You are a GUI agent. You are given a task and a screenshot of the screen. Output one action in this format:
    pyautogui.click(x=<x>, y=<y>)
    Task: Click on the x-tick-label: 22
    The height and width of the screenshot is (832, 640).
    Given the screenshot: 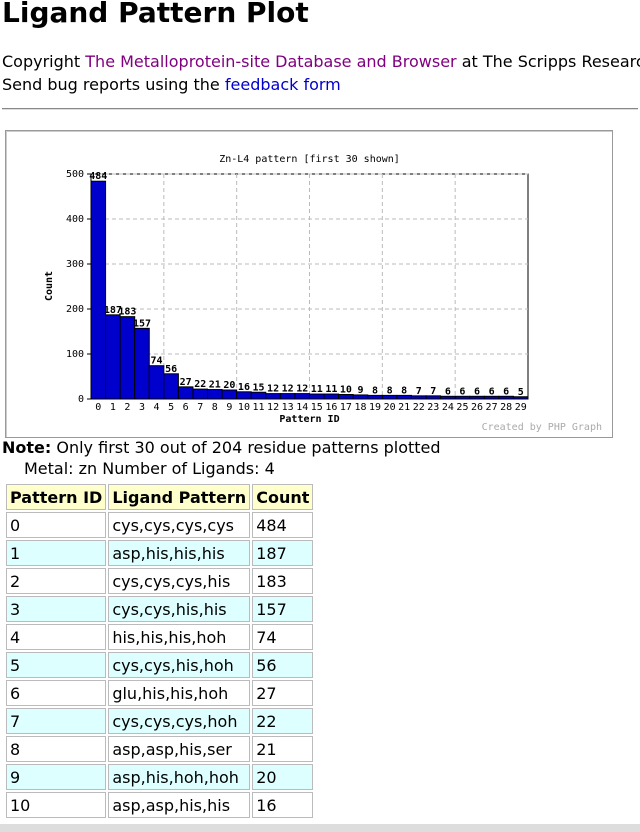 What is the action you would take?
    pyautogui.click(x=419, y=407)
    